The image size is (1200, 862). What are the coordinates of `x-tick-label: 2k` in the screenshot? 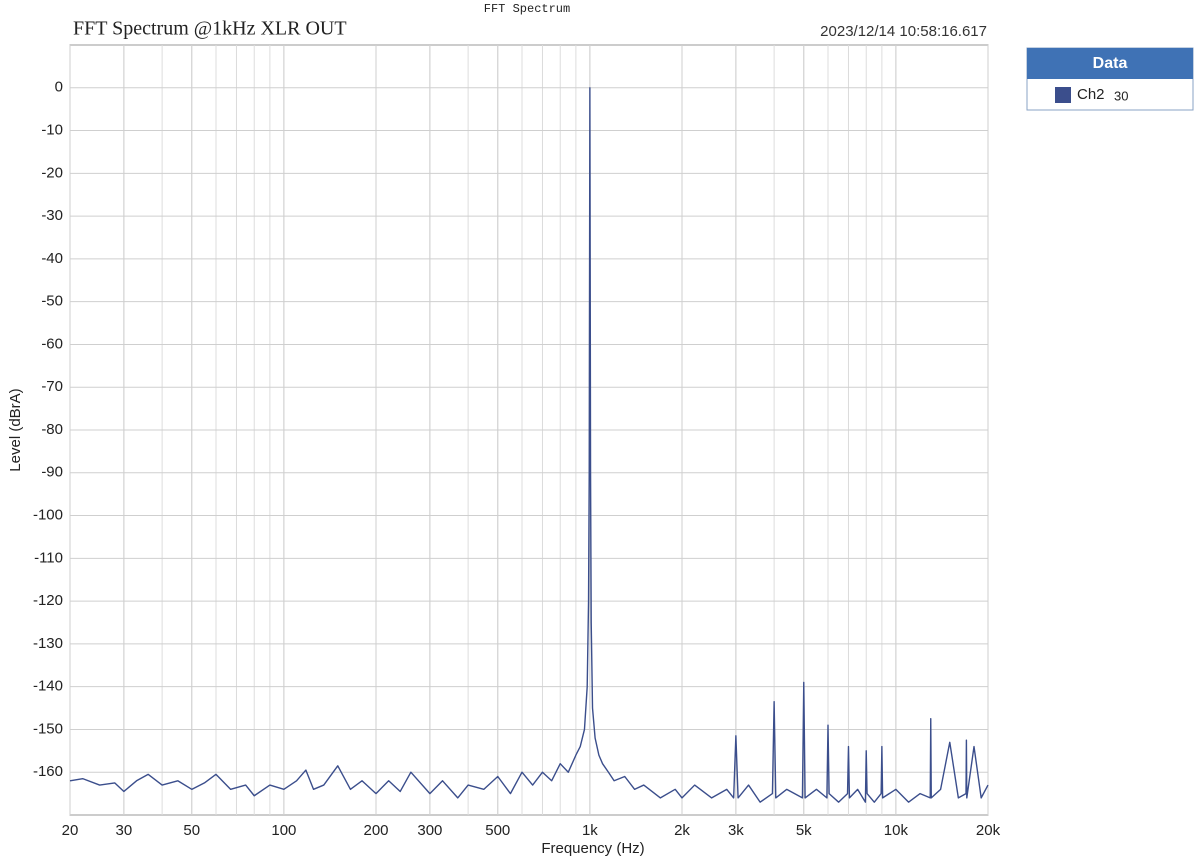 It's located at (682, 830).